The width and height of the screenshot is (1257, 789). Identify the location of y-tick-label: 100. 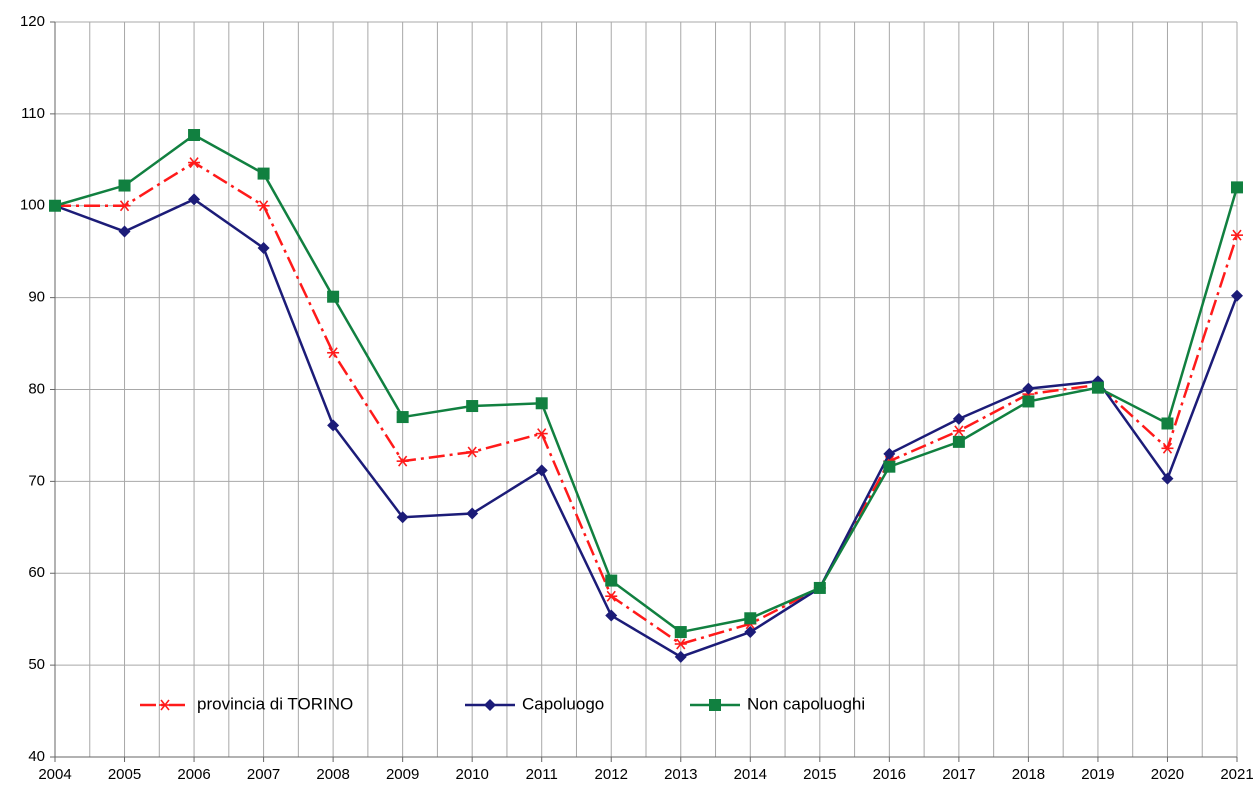
(32, 205).